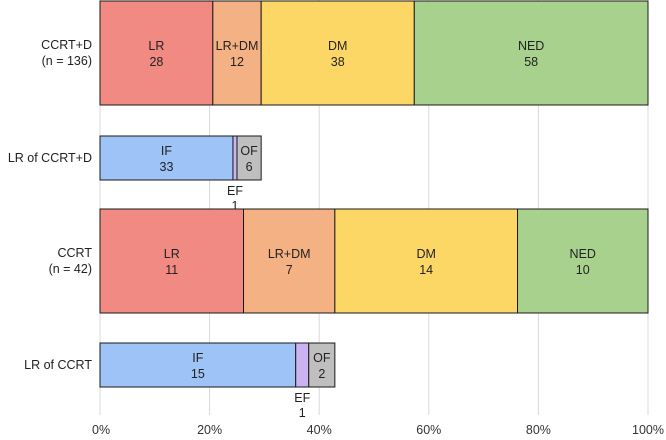 The width and height of the screenshot is (666, 440). I want to click on segment-count-label: 14, so click(426, 270).